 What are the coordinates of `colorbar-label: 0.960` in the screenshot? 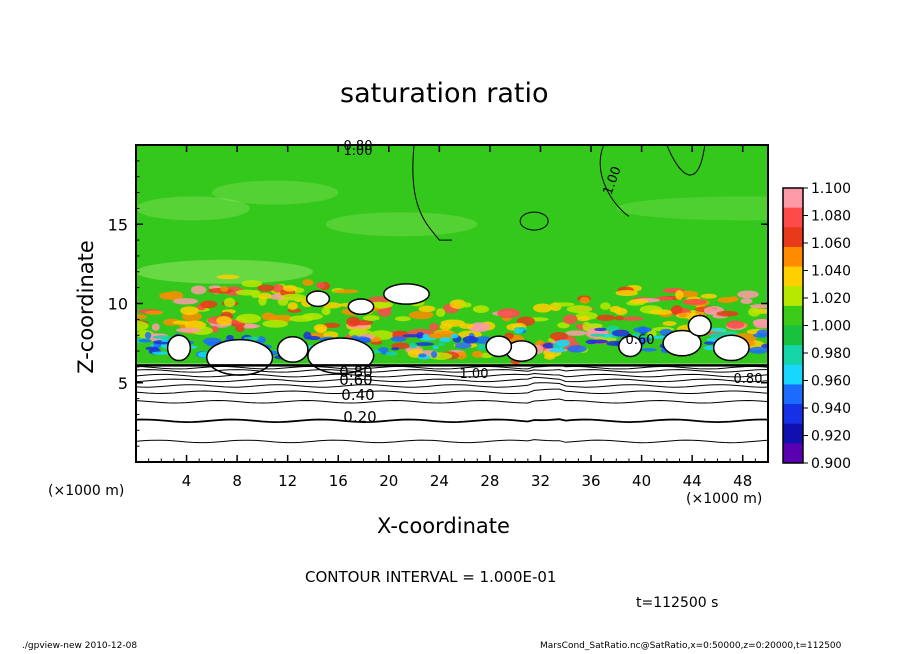 It's located at (831, 382).